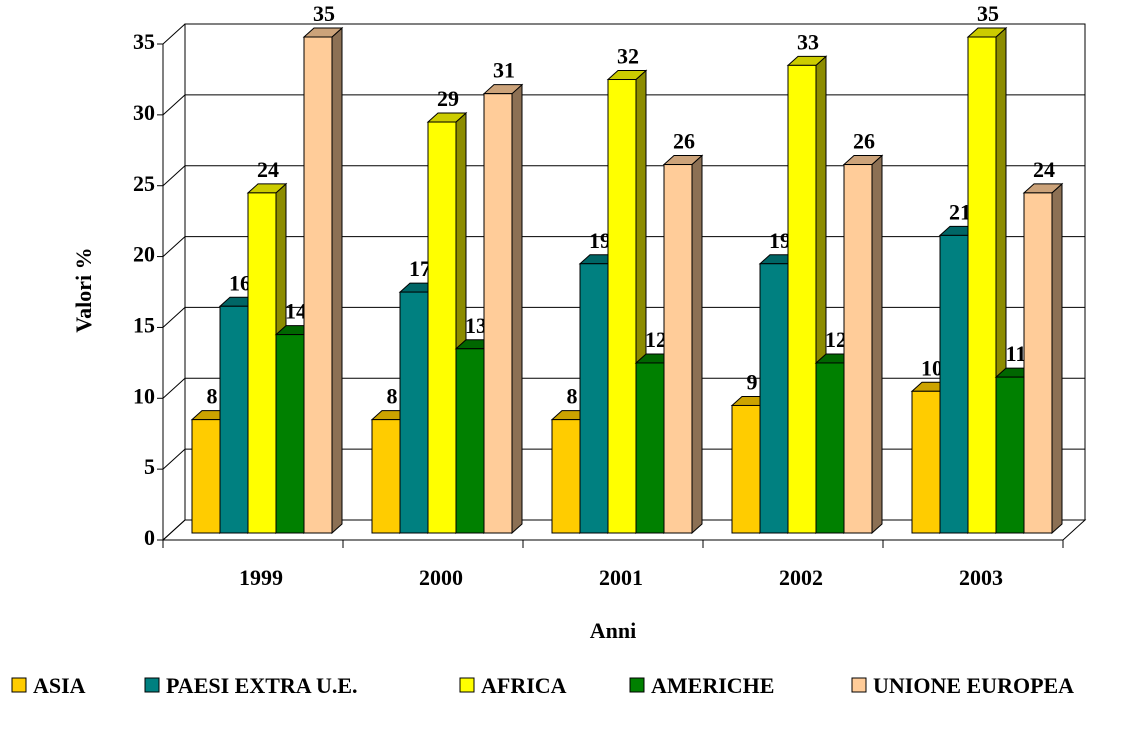 This screenshot has width=1138, height=729. I want to click on data-label: 9, so click(752, 382).